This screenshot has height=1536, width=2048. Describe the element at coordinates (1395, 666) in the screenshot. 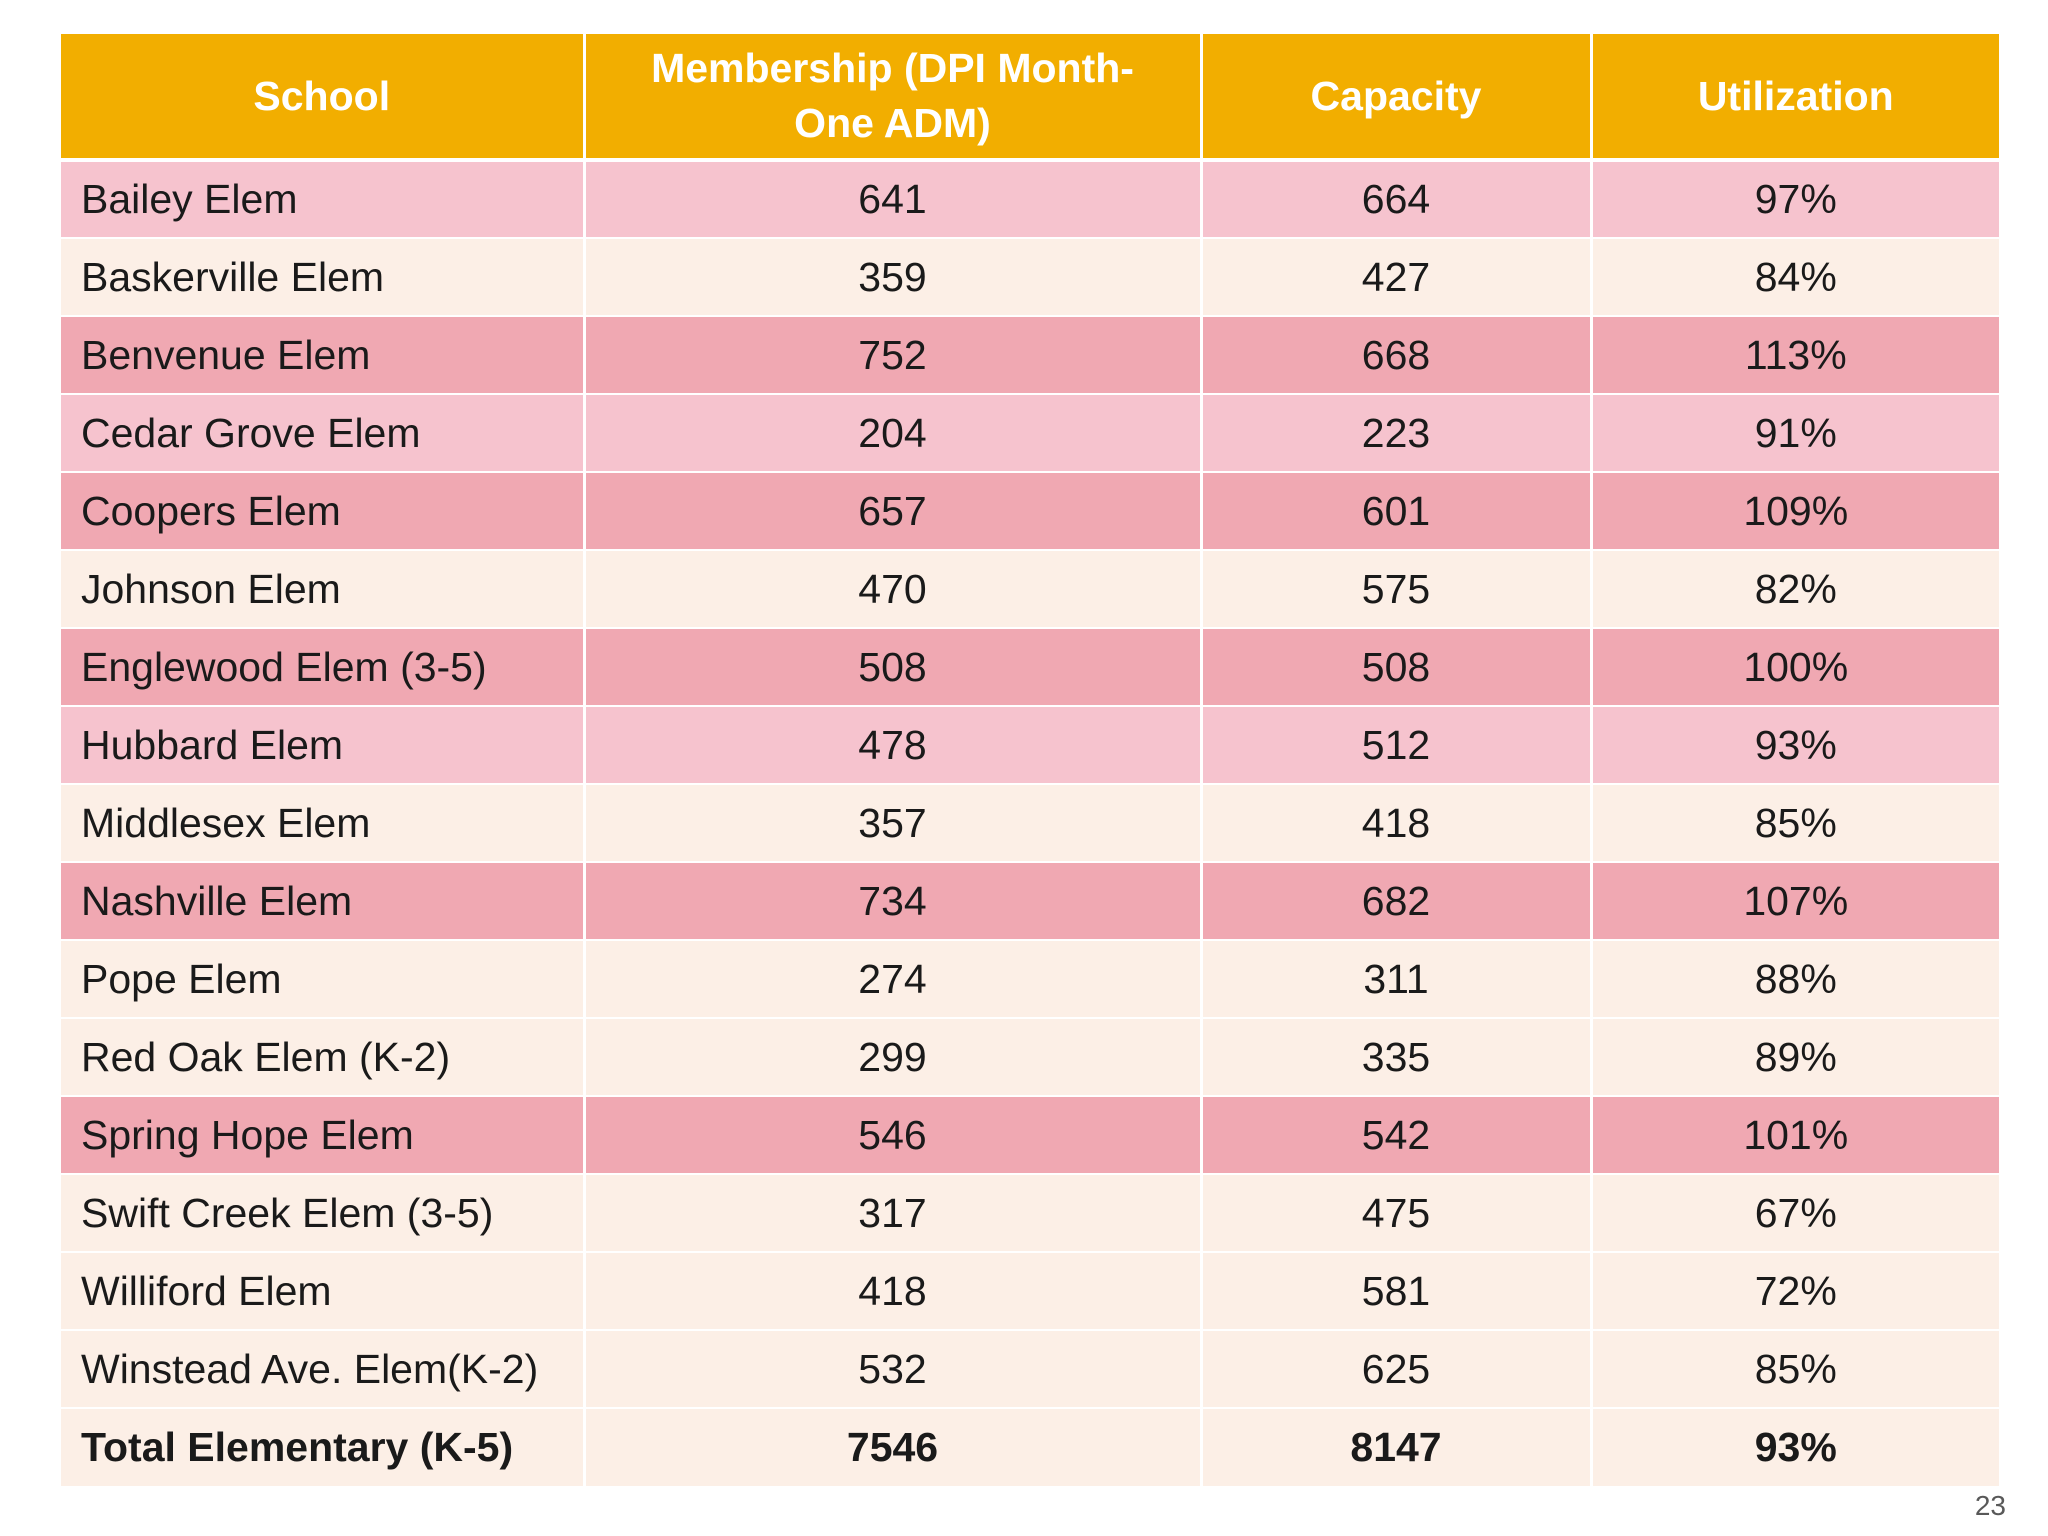

I see `capacity-cell: 508` at that location.